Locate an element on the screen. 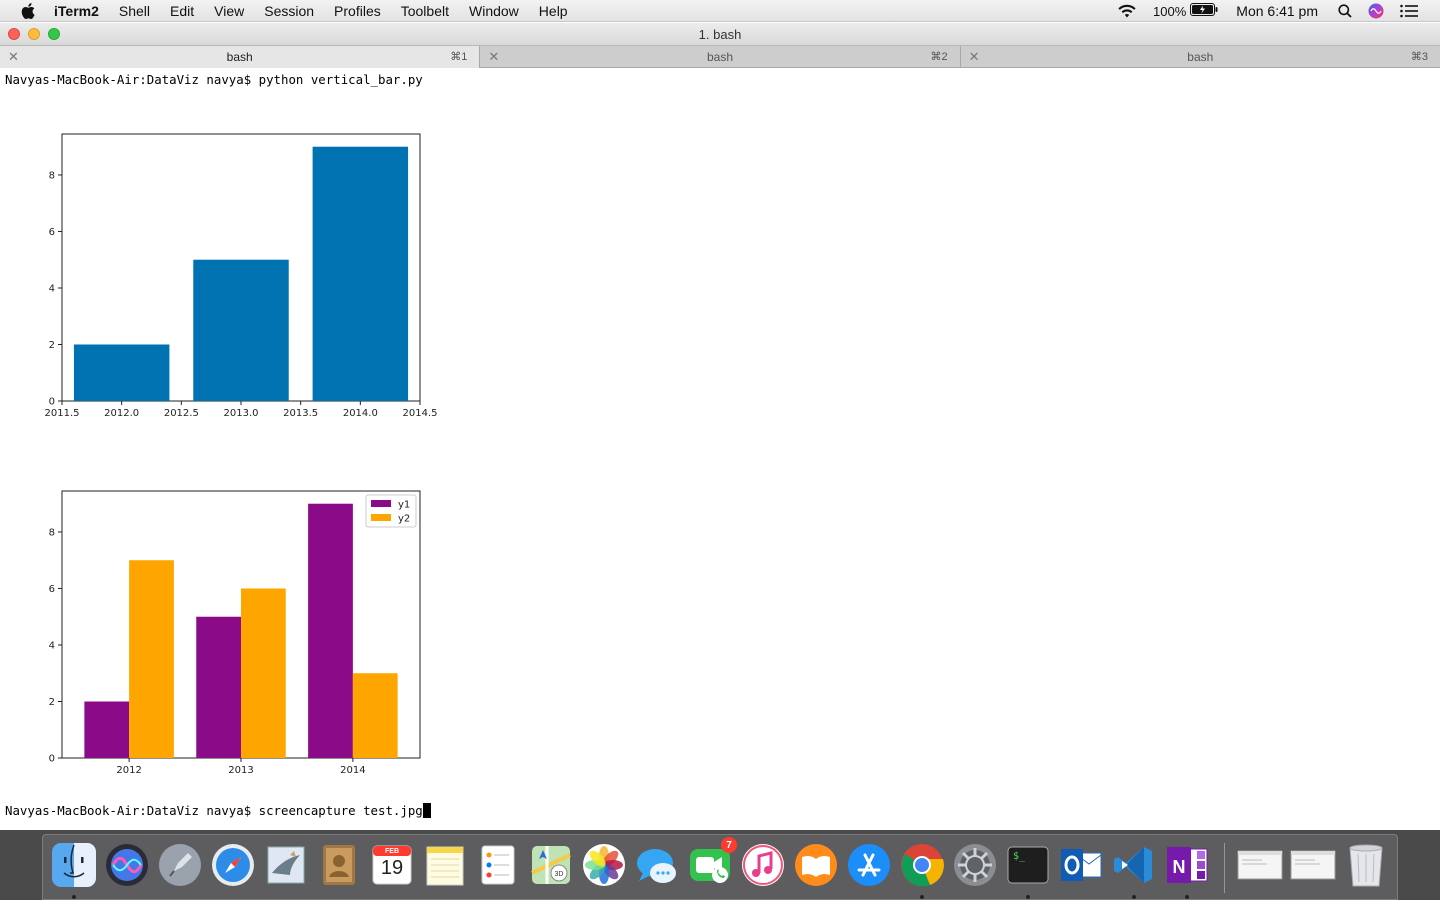  menu-view: View is located at coordinates (229, 10).